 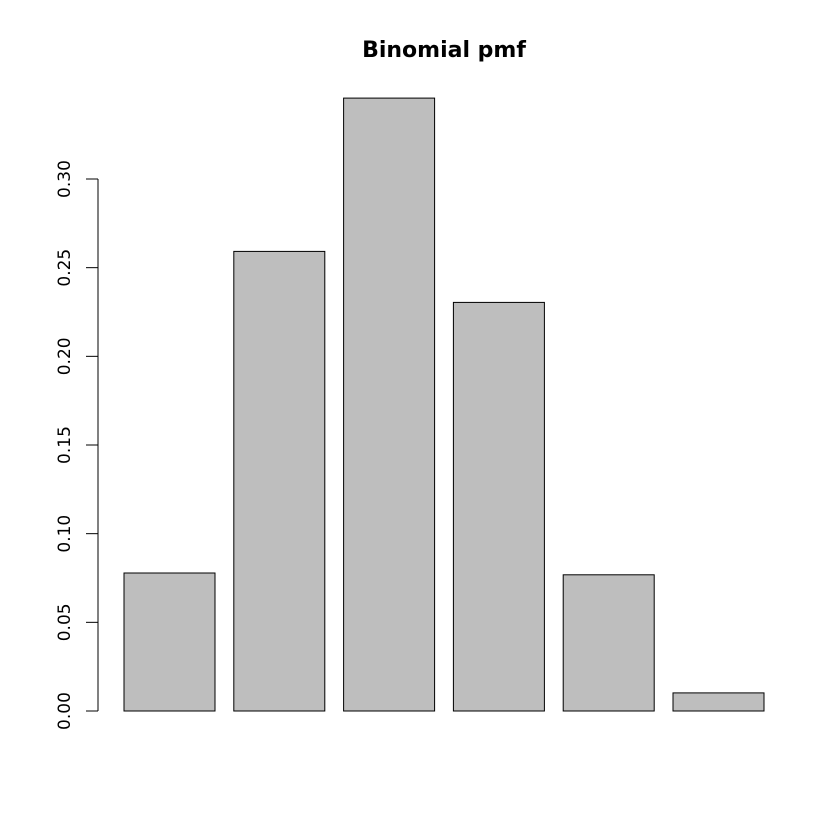 What do you see at coordinates (65, 534) in the screenshot?
I see `y-tick-label: 0.10` at bounding box center [65, 534].